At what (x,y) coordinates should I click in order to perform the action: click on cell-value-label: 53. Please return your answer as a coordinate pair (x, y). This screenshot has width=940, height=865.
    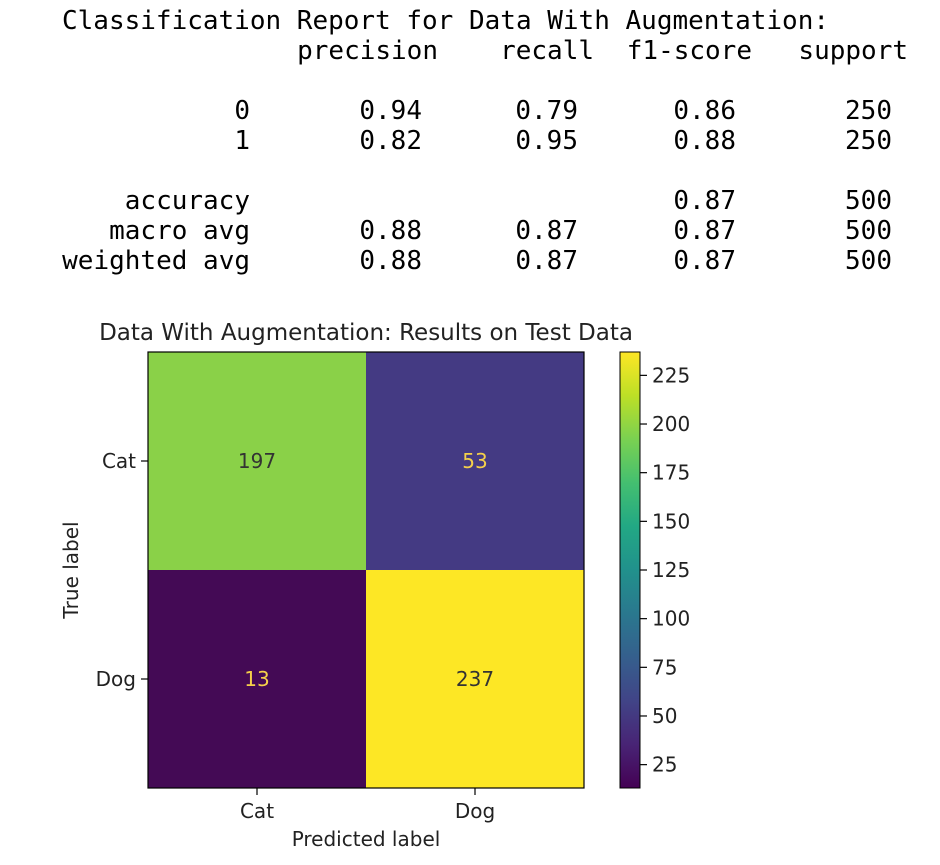
    Looking at the image, I should click on (474, 461).